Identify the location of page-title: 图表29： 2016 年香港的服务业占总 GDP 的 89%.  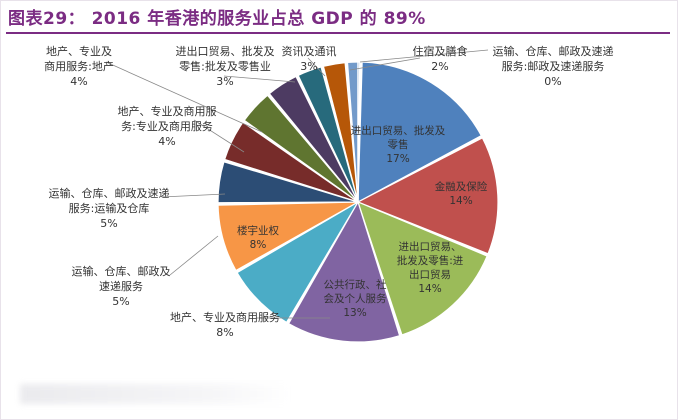
(217, 19).